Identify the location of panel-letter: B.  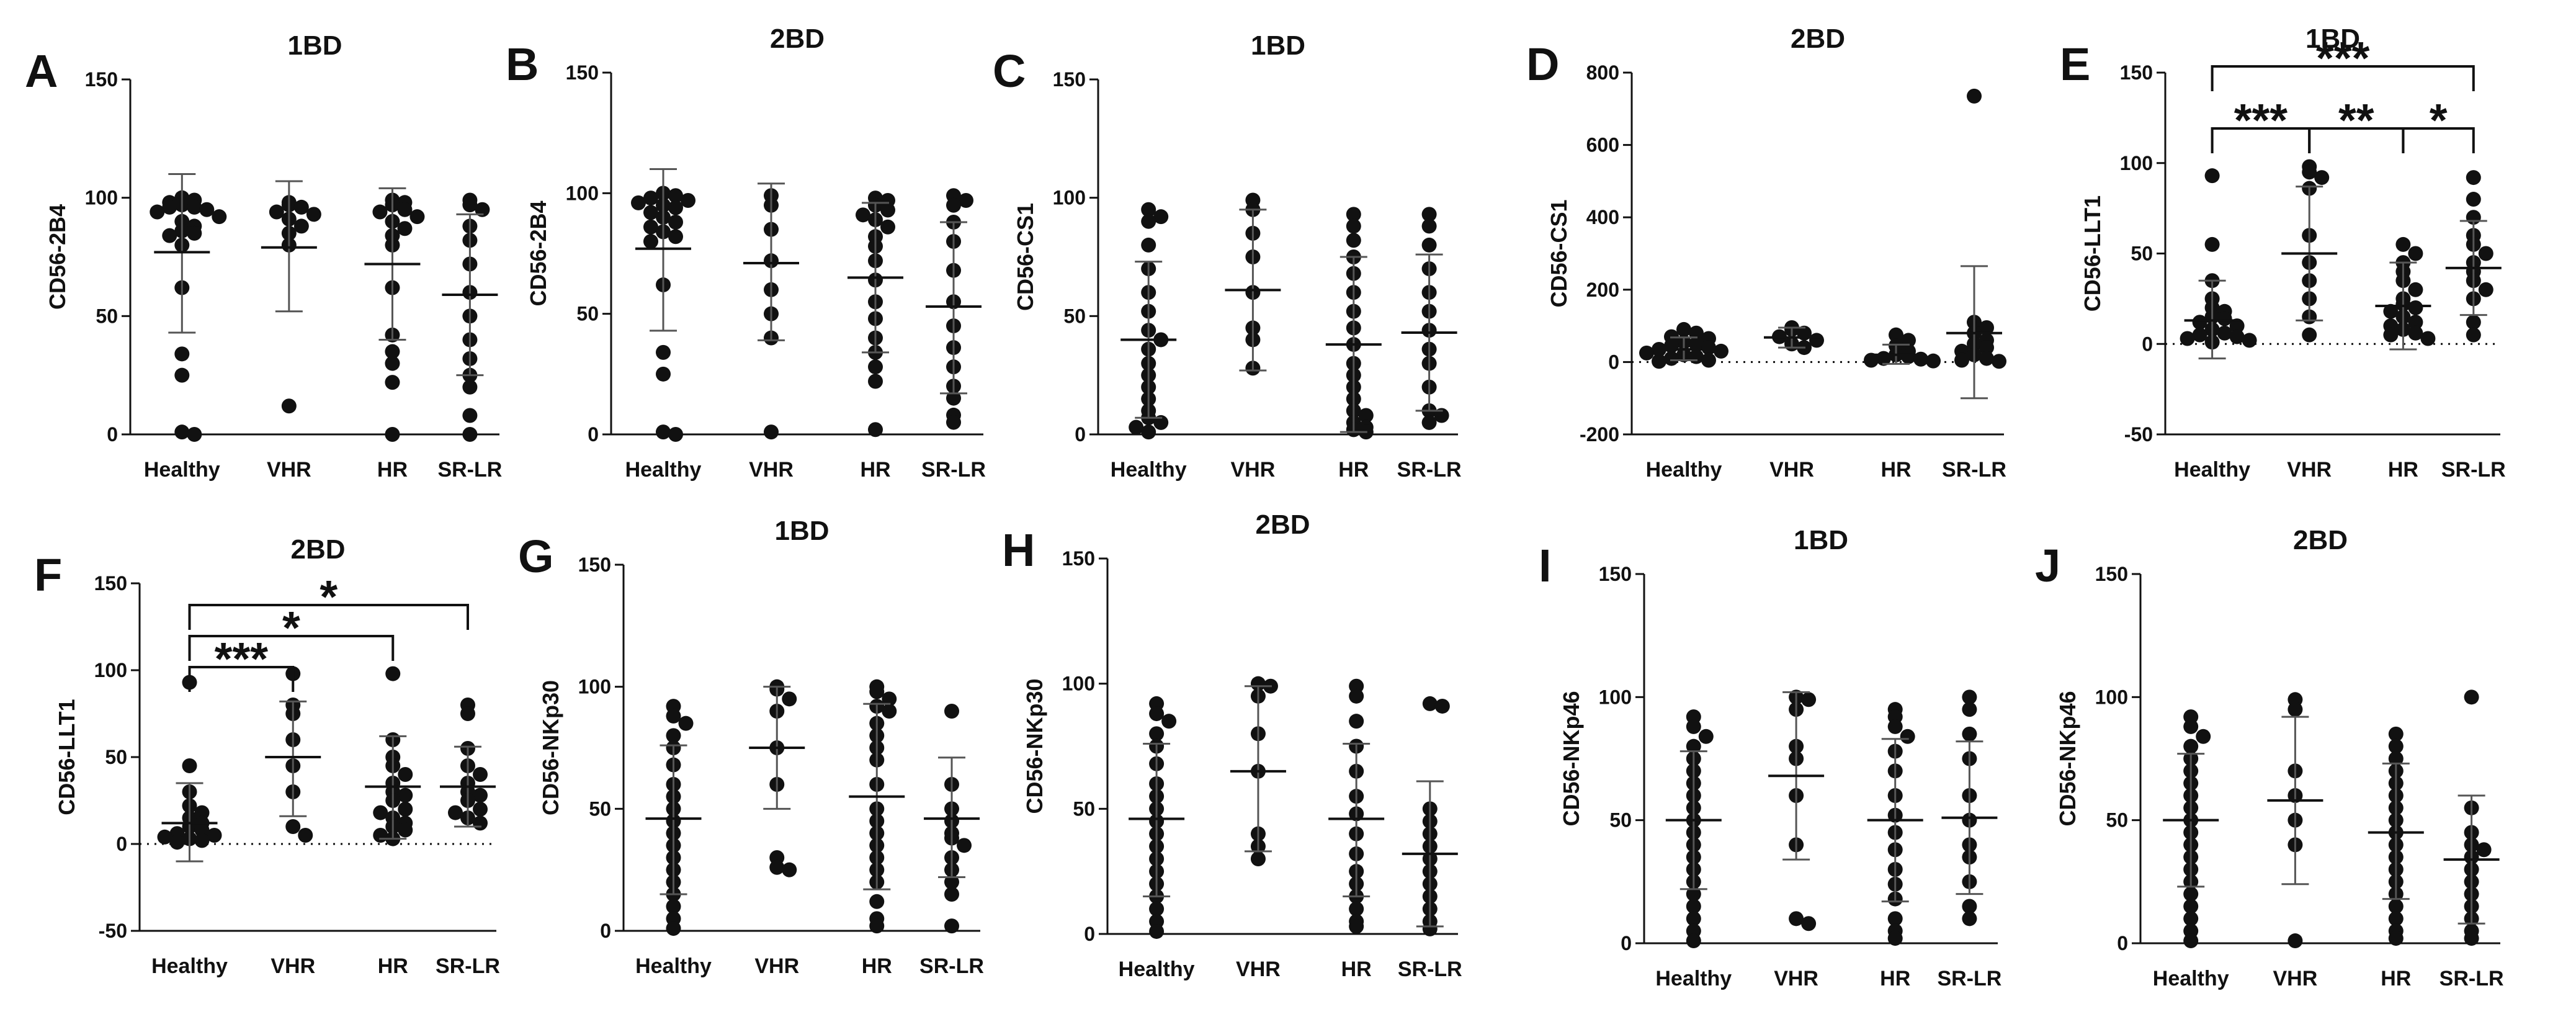
(522, 64).